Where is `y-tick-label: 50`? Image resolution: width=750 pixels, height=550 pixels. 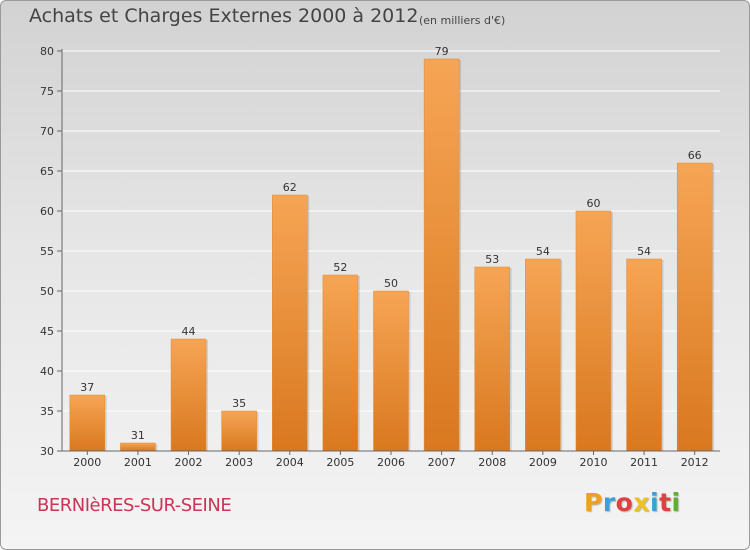 y-tick-label: 50 is located at coordinates (47, 291).